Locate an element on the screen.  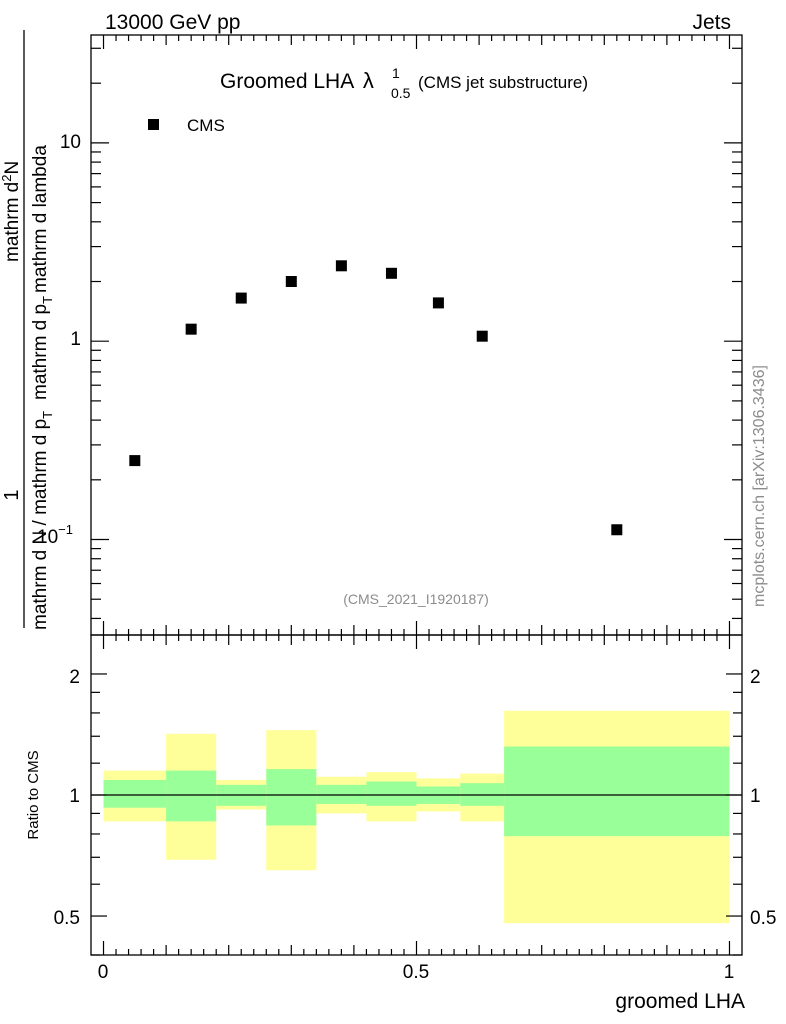
y-label-frac-bottom: mathrm d pTmathrm d lambda is located at coordinates (42, 272).